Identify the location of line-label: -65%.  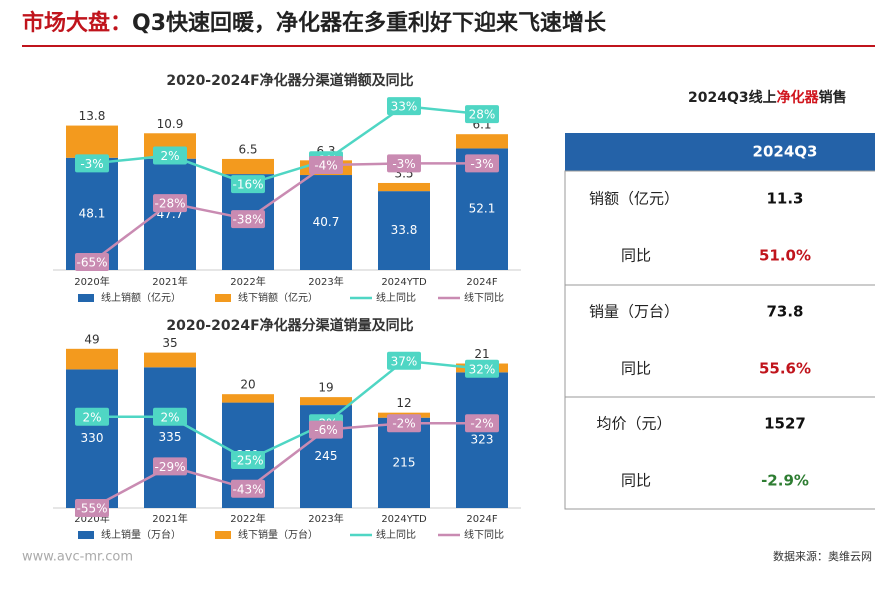
(91, 263).